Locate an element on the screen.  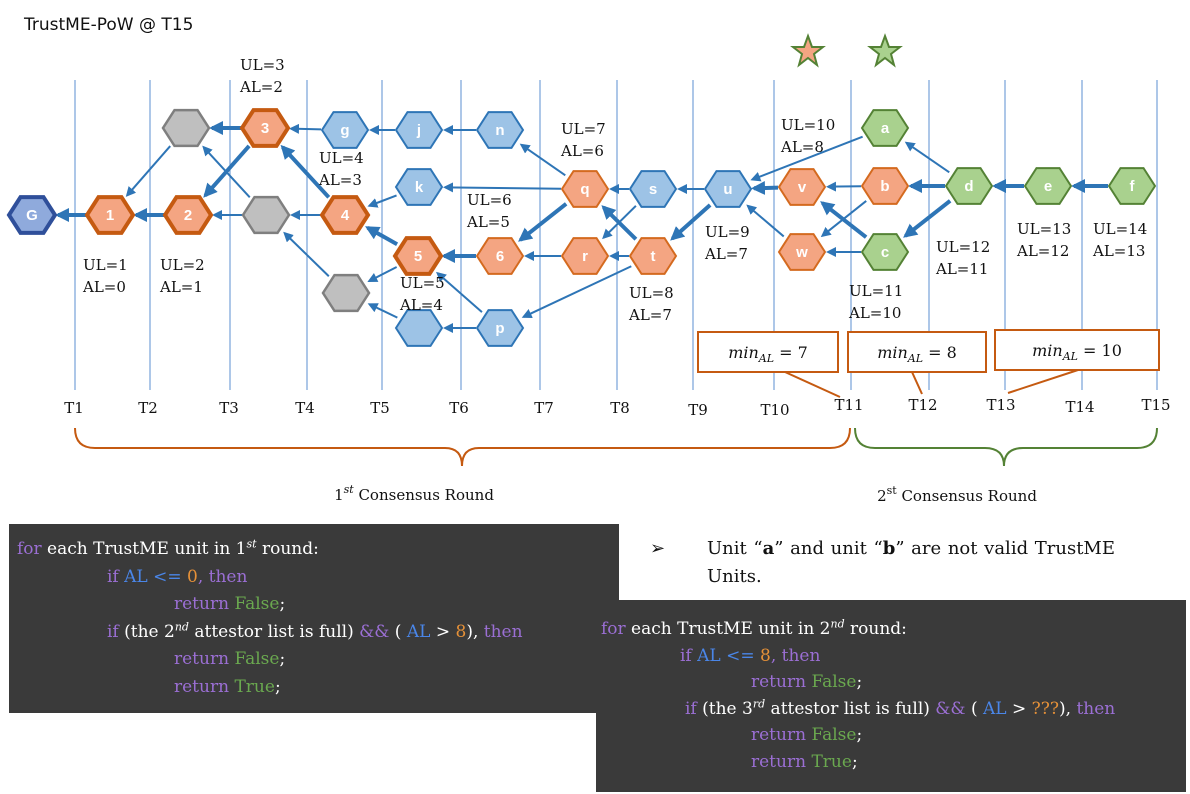
unit-label: 6 is located at coordinates (500, 256).